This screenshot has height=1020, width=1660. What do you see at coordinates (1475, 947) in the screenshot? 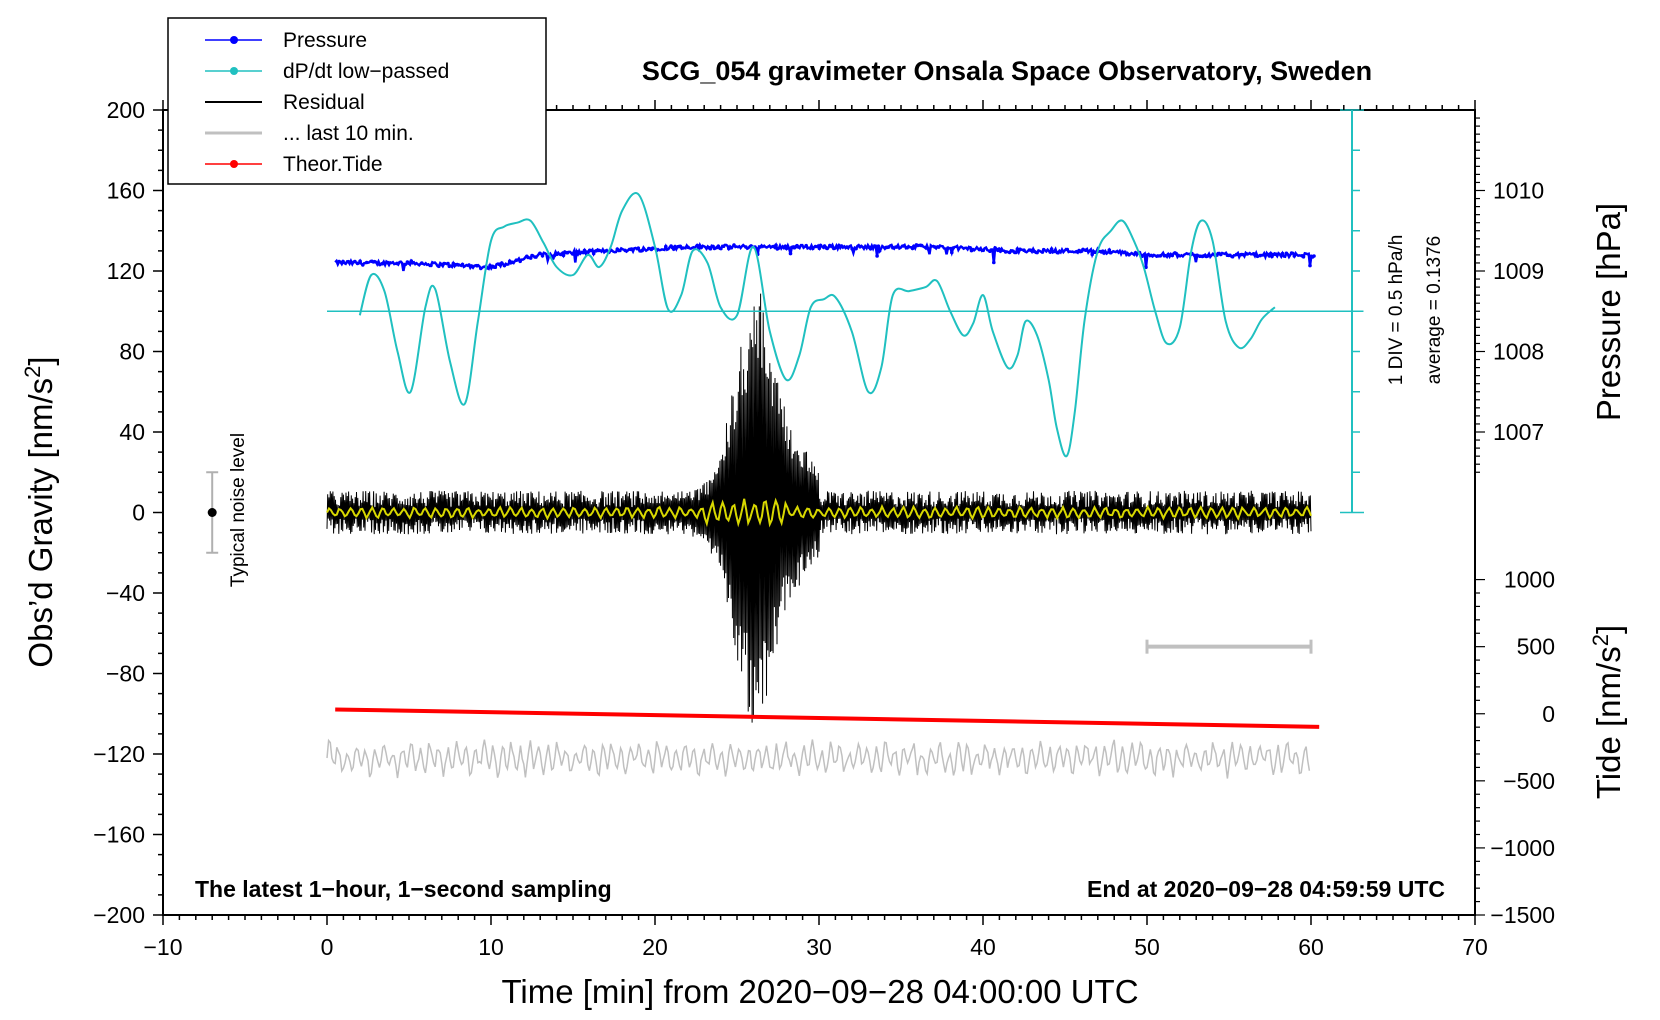
I see `x-tick-label: 70` at bounding box center [1475, 947].